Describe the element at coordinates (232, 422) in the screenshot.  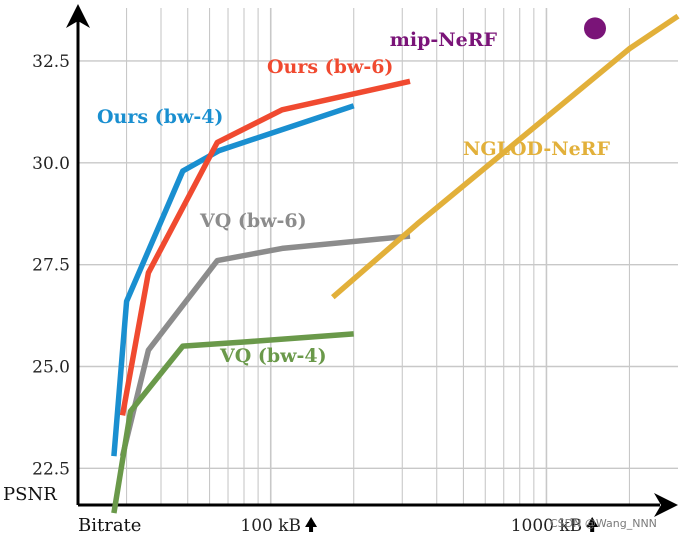
I see `series-line` at that location.